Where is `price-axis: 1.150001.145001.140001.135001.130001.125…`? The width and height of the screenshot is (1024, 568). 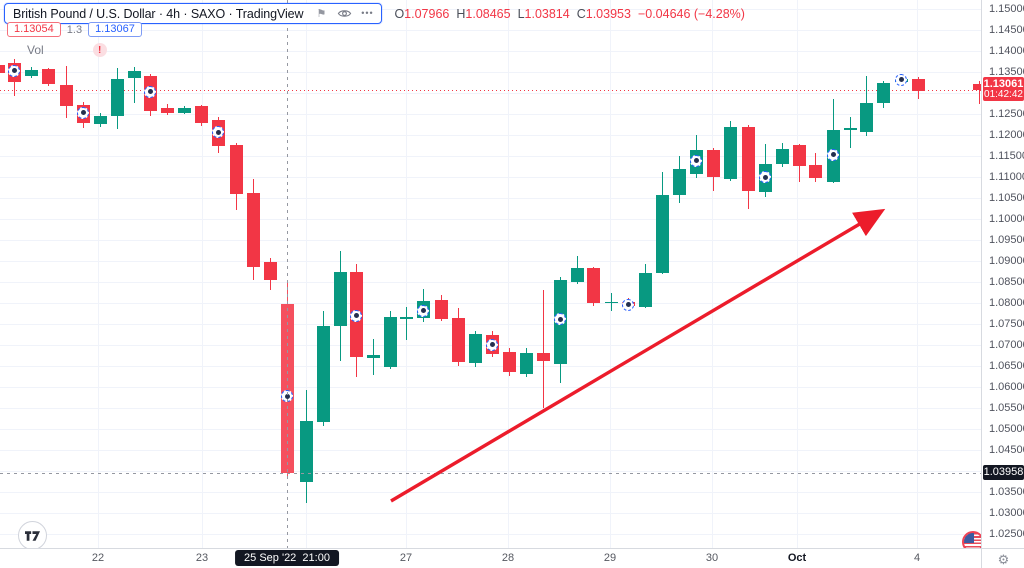 price-axis: 1.150001.145001.140001.135001.130001.125… is located at coordinates (1002, 274).